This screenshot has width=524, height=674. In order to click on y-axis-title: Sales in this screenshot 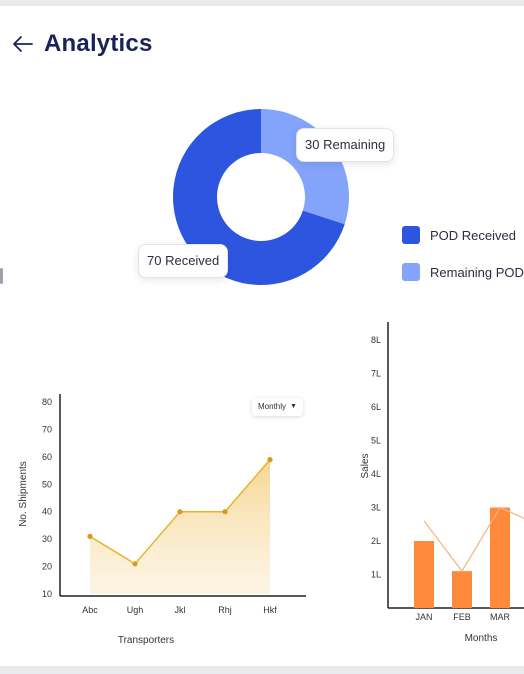, I will do `click(365, 465)`.